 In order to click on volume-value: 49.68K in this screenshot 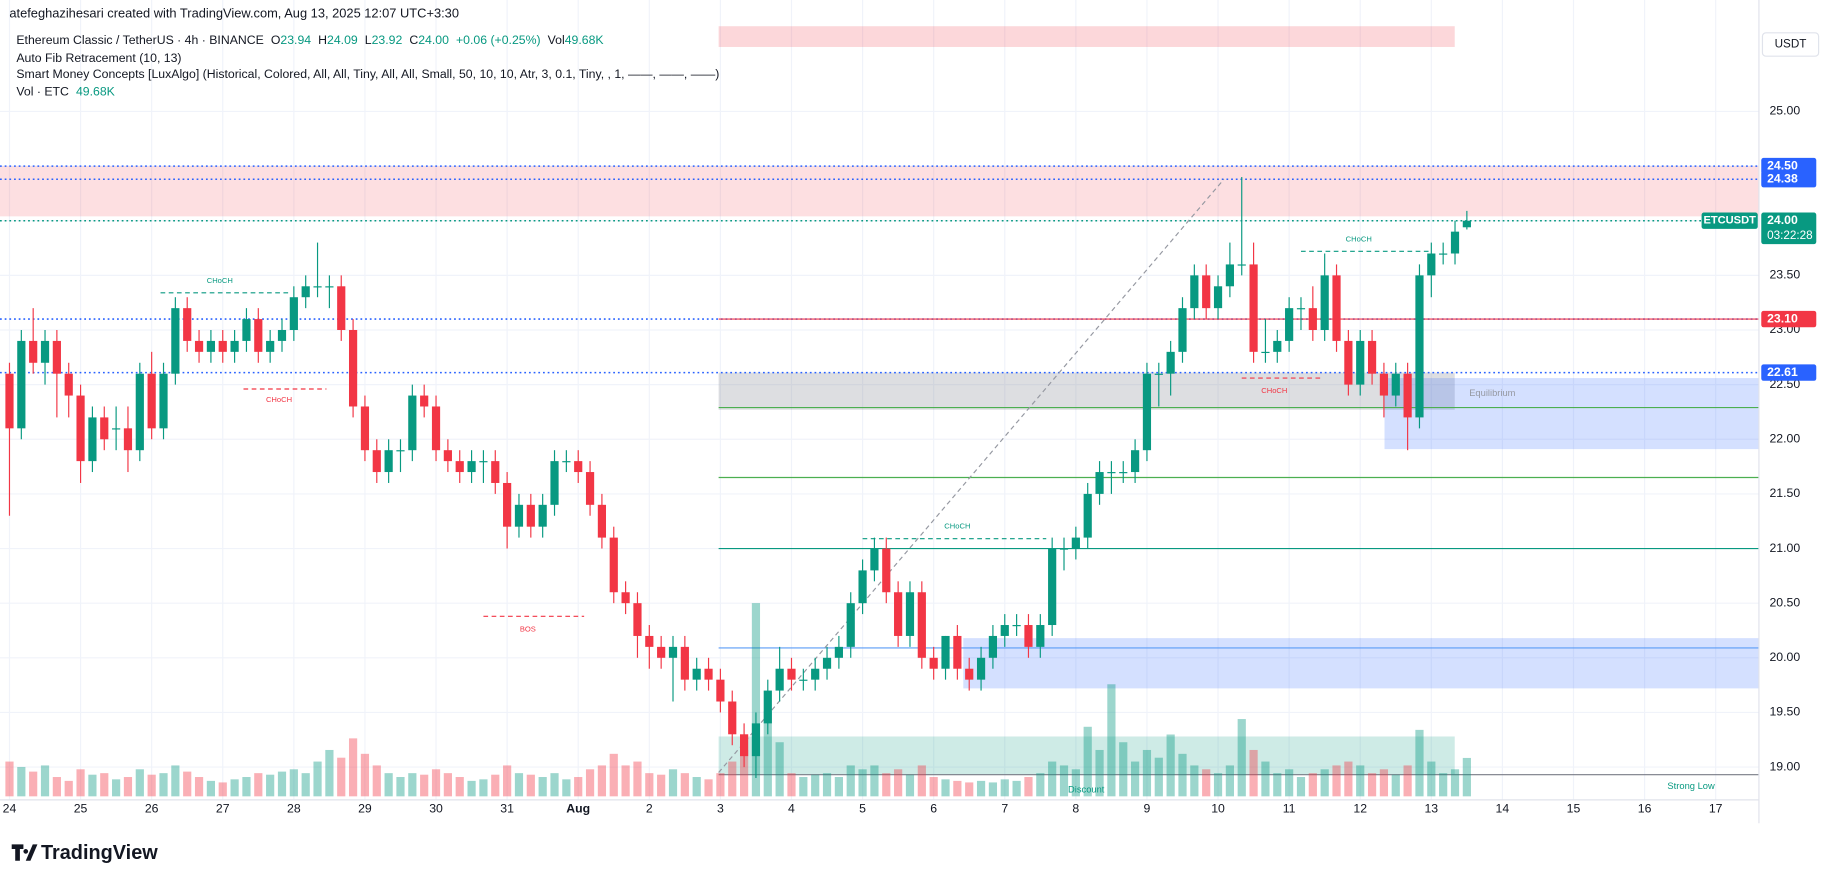, I will do `click(96, 92)`.